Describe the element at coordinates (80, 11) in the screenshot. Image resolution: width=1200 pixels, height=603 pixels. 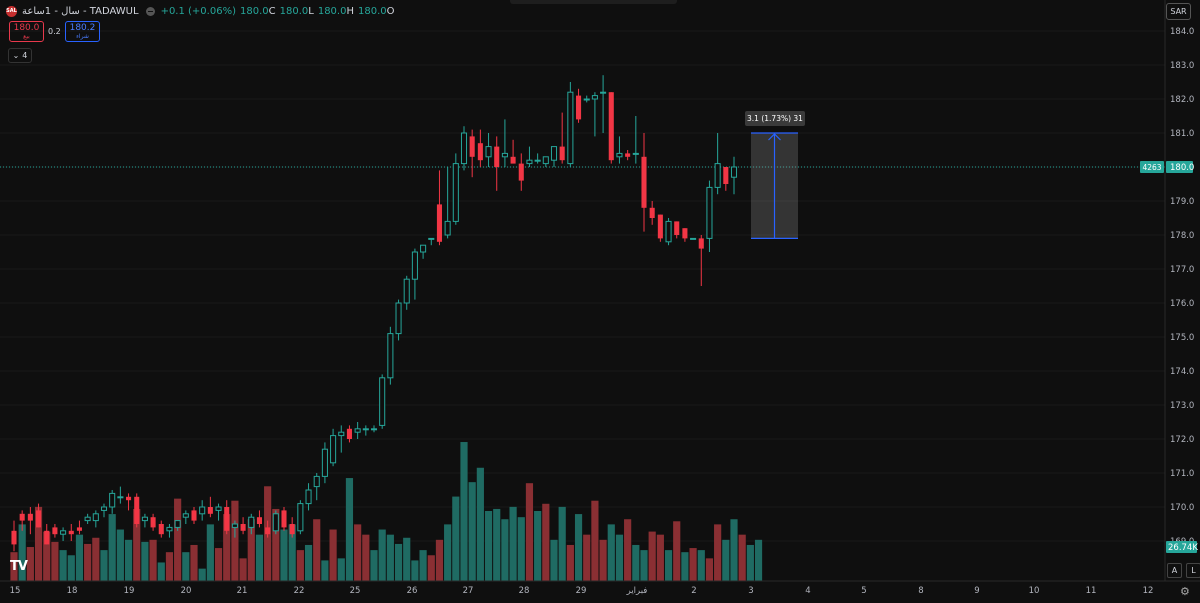
I see `symbol-title: سال - 1ساعة - TADAWUL` at that location.